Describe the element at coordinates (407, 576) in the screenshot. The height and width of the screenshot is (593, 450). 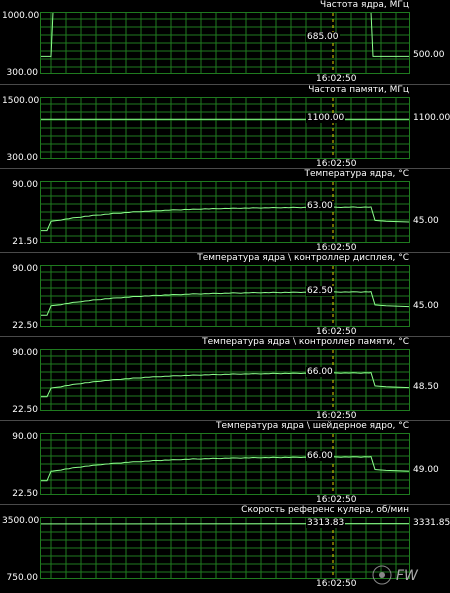
I see `svg-text: FW` at that location.